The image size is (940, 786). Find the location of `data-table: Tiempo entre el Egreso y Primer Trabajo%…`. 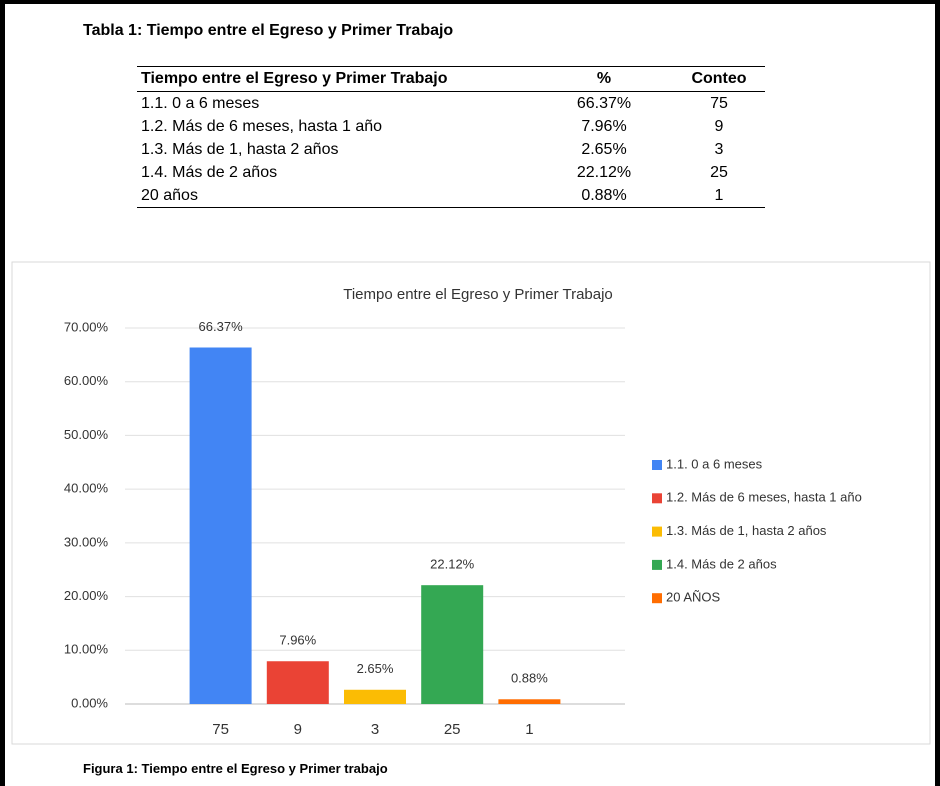

data-table: Tiempo entre el Egreso y Primer Trabajo%… is located at coordinates (451, 137).